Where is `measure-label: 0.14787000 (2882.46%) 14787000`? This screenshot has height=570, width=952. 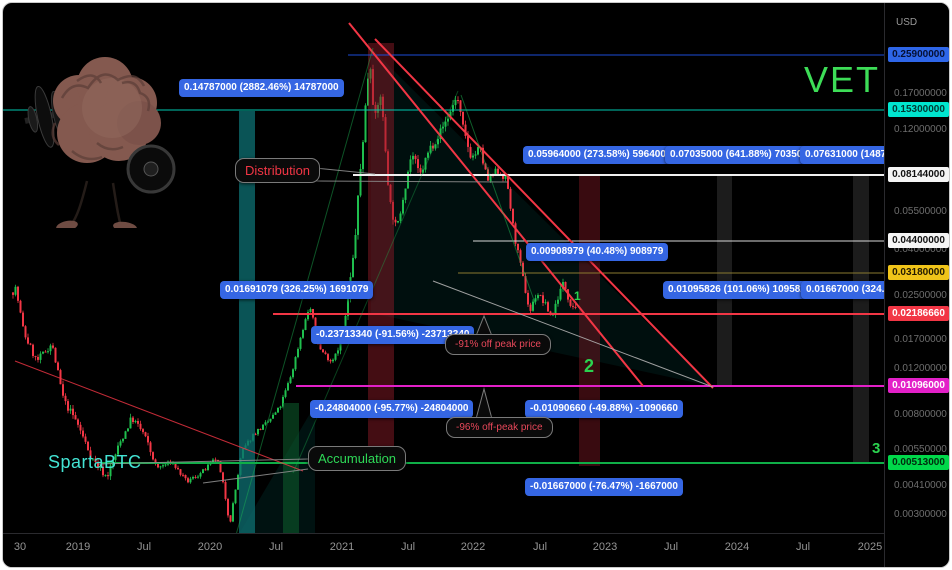
measure-label: 0.14787000 (2882.46%) 14787000 is located at coordinates (261, 88).